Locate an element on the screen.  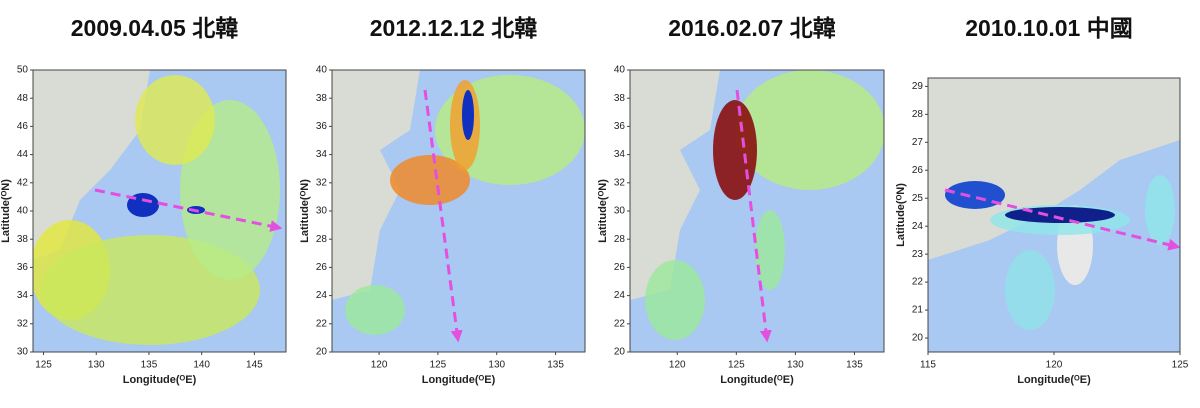
y-tick-label: 29 is located at coordinates (918, 86).